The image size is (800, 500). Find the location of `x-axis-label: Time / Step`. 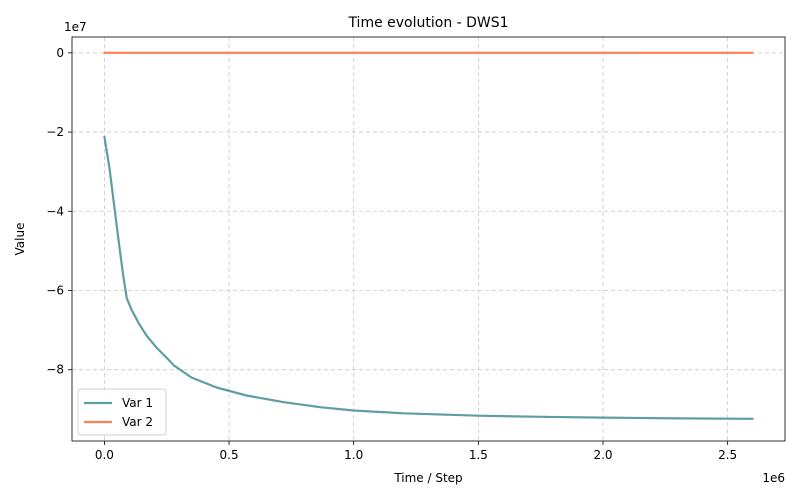

x-axis-label: Time / Step is located at coordinates (427, 478).